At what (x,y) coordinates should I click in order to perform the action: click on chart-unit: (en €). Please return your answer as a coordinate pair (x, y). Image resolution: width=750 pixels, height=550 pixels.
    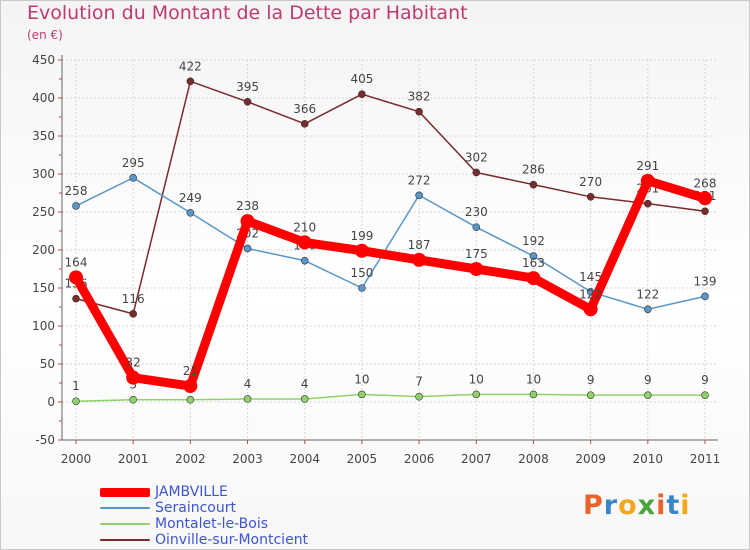
    Looking at the image, I should click on (45, 35).